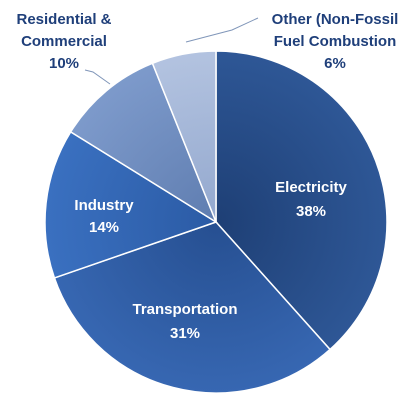 The width and height of the screenshot is (419, 413). What do you see at coordinates (63, 19) in the screenshot?
I see `label-residential-line1: Residential &` at bounding box center [63, 19].